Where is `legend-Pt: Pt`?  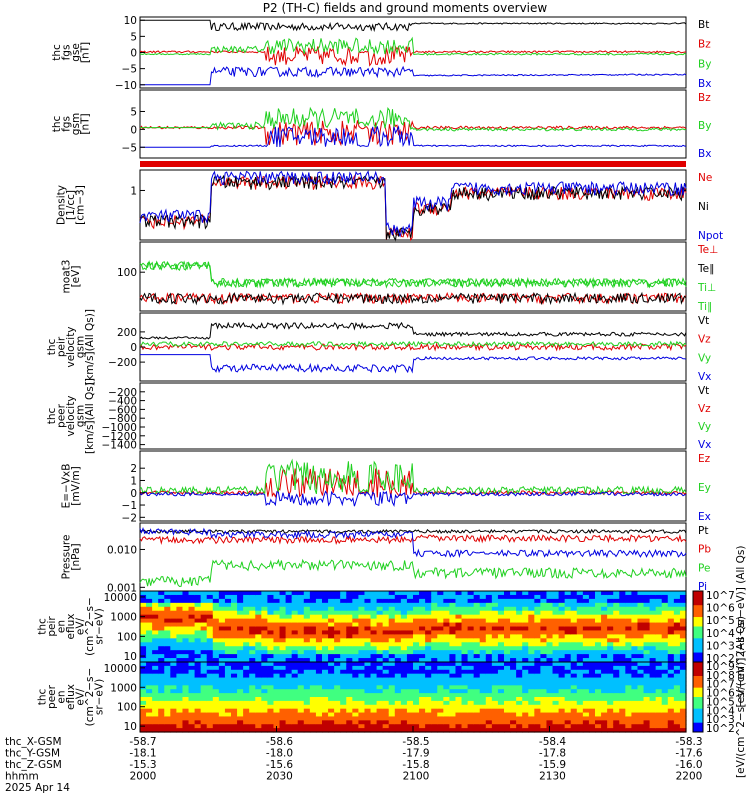
legend-Pt: Pt is located at coordinates (703, 531).